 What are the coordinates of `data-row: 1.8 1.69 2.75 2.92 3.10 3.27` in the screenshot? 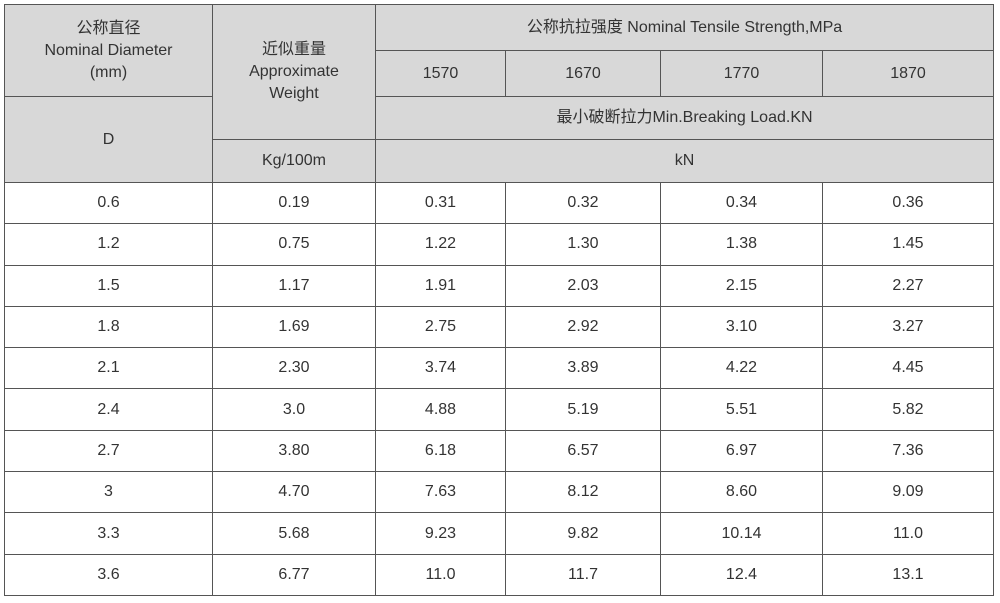 It's located at (499, 327).